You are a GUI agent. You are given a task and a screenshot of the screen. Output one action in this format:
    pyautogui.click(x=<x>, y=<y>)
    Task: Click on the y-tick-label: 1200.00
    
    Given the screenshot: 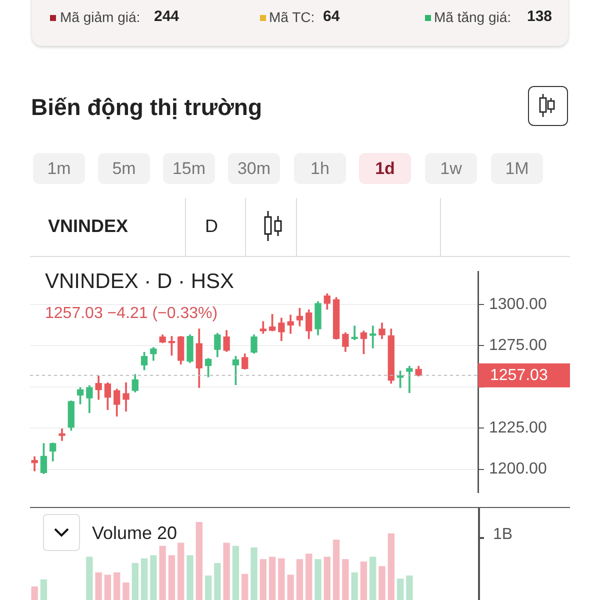 What is the action you would take?
    pyautogui.click(x=518, y=469)
    